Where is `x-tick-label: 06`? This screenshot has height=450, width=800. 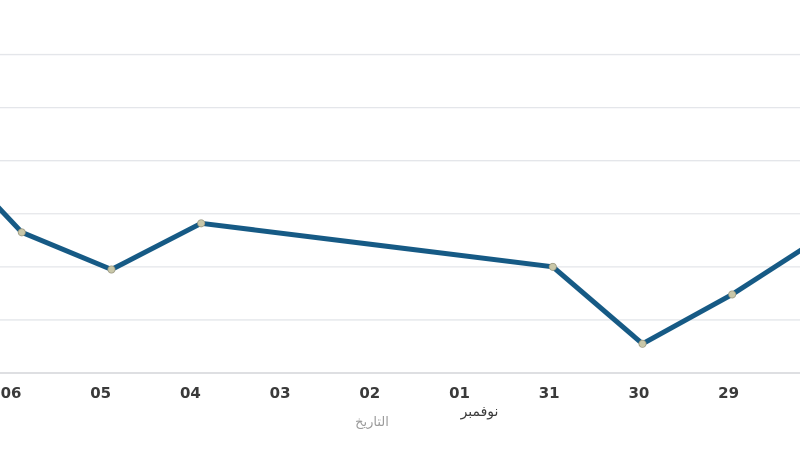
x-tick-label: 06 is located at coordinates (11, 393).